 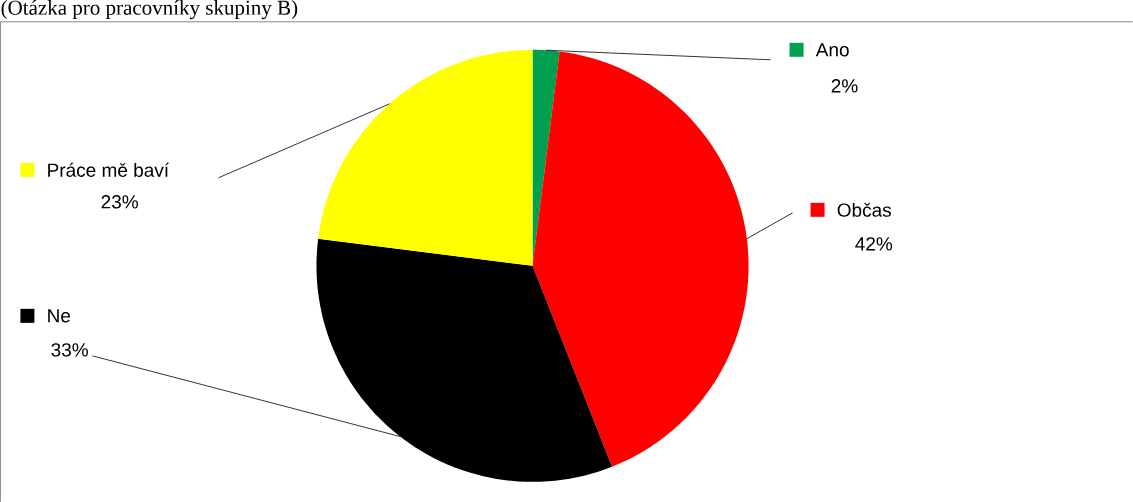 I want to click on legend-label: Ano, so click(x=832, y=50).